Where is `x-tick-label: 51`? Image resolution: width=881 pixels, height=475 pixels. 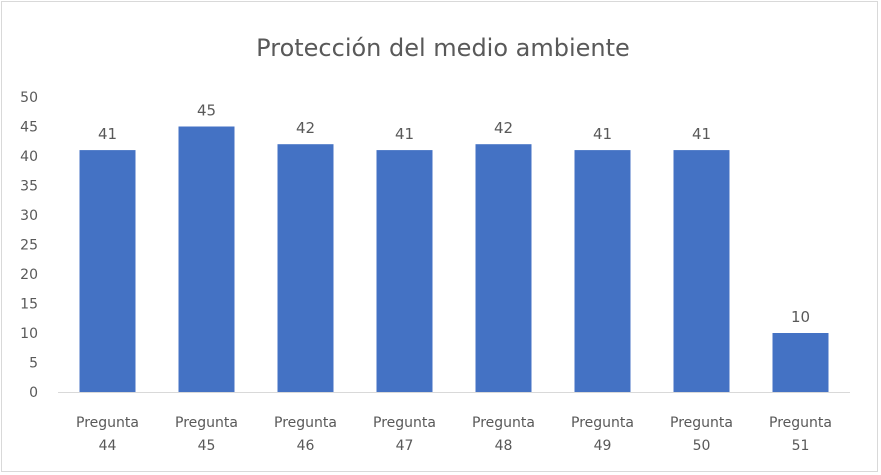
x-tick-label: 51 is located at coordinates (801, 446).